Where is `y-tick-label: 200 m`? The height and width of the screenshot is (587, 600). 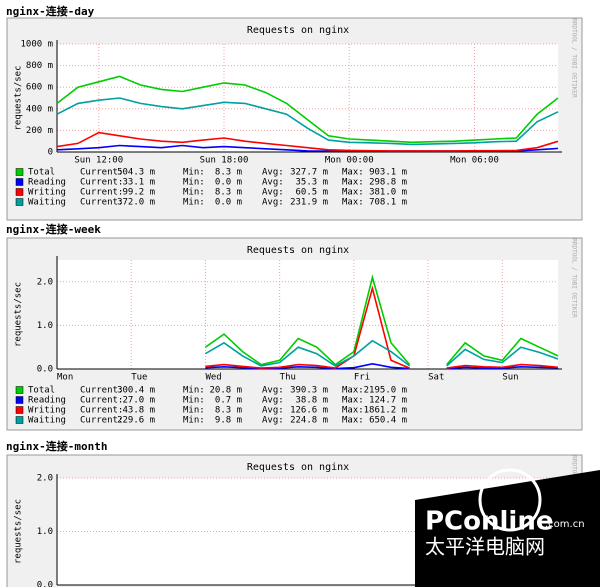 y-tick-label: 200 m is located at coordinates (39, 131).